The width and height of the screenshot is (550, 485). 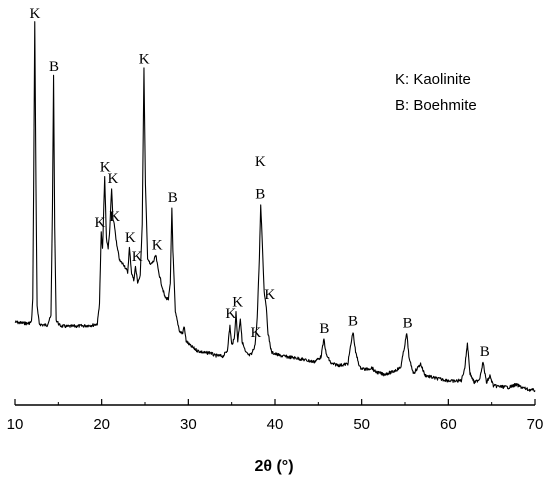 I want to click on x-axis-ticks: 10 20 30 40 50 60 70, so click(x=275, y=416).